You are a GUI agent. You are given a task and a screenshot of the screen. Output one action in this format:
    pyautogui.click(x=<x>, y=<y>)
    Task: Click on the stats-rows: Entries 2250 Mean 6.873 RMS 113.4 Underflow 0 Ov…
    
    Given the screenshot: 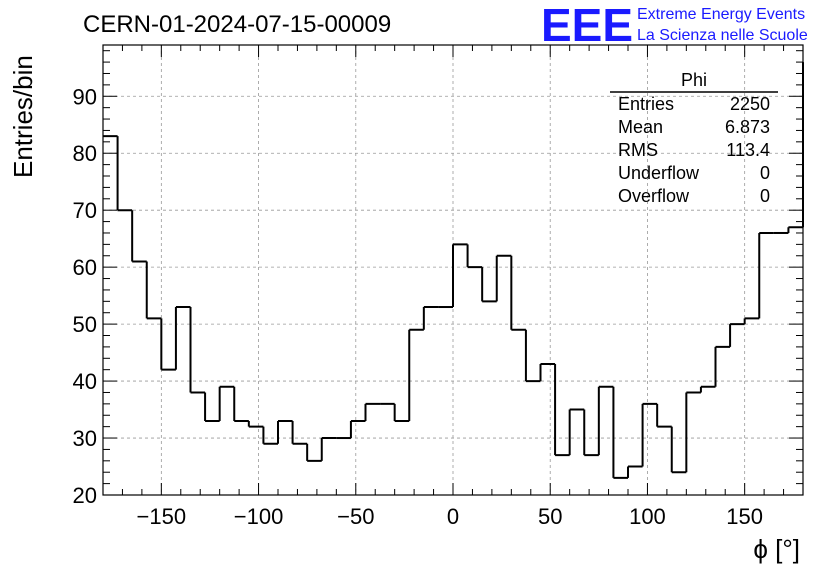 What is the action you would take?
    pyautogui.click(x=694, y=150)
    